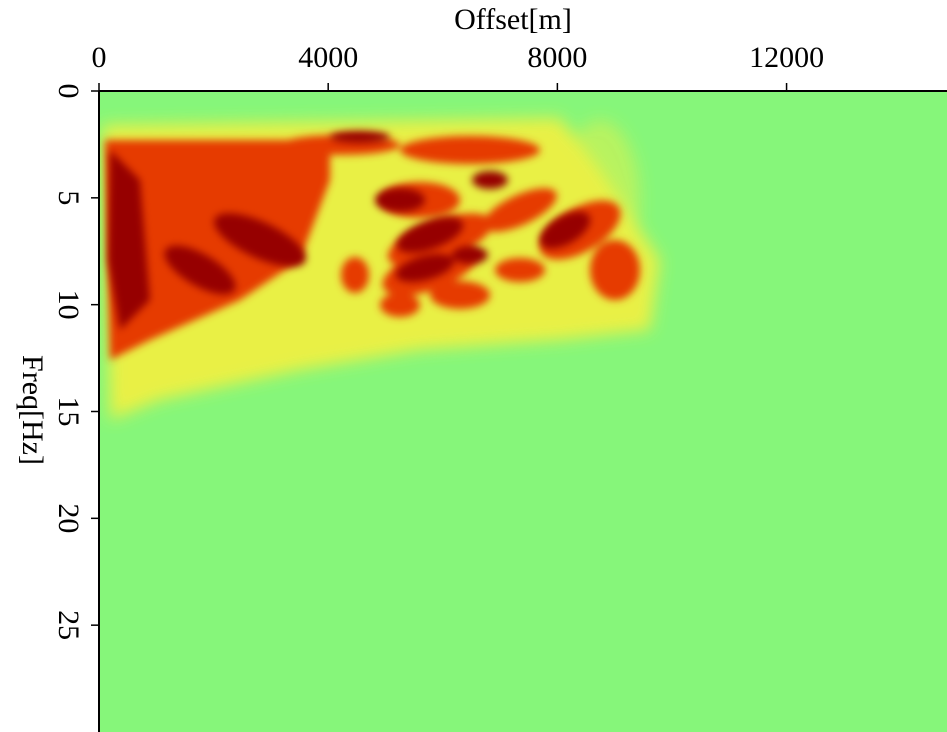 This screenshot has width=947, height=732. I want to click on y-tick-label: 10, so click(68, 305).